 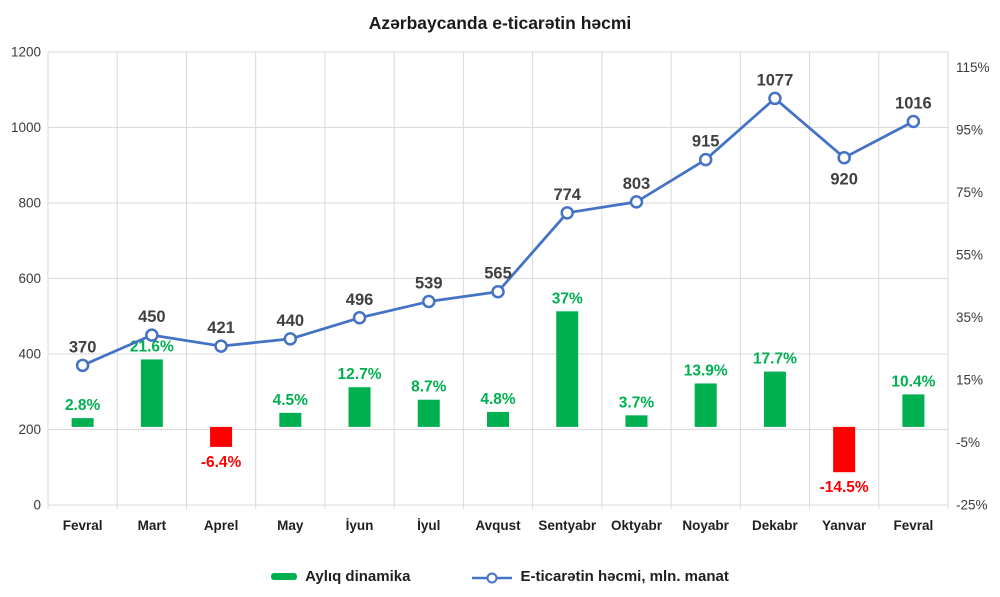 I want to click on line-value-label: 539, so click(x=429, y=284).